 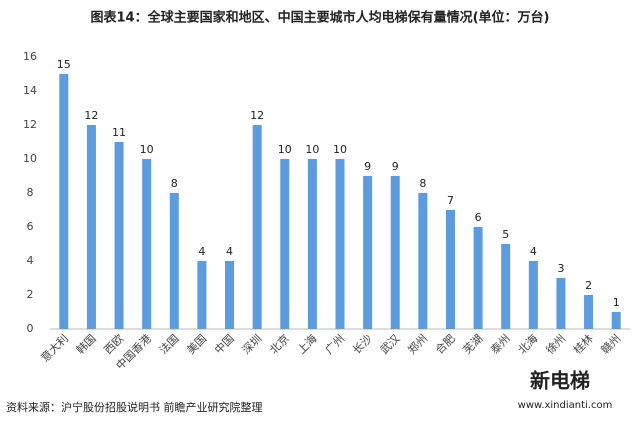 What do you see at coordinates (588, 285) in the screenshot?
I see `data-label: 2` at bounding box center [588, 285].